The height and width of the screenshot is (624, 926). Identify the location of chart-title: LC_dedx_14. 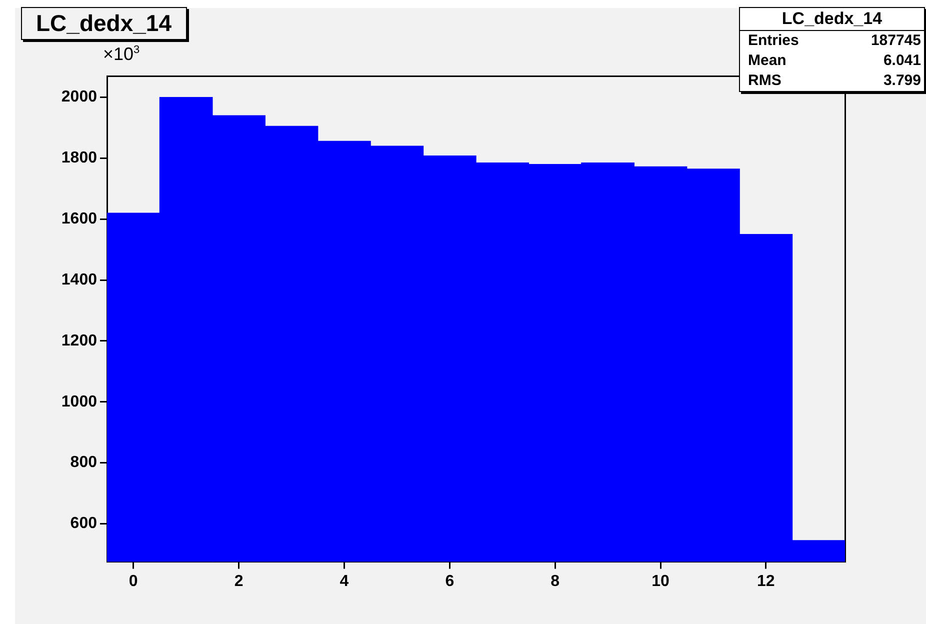
(104, 23).